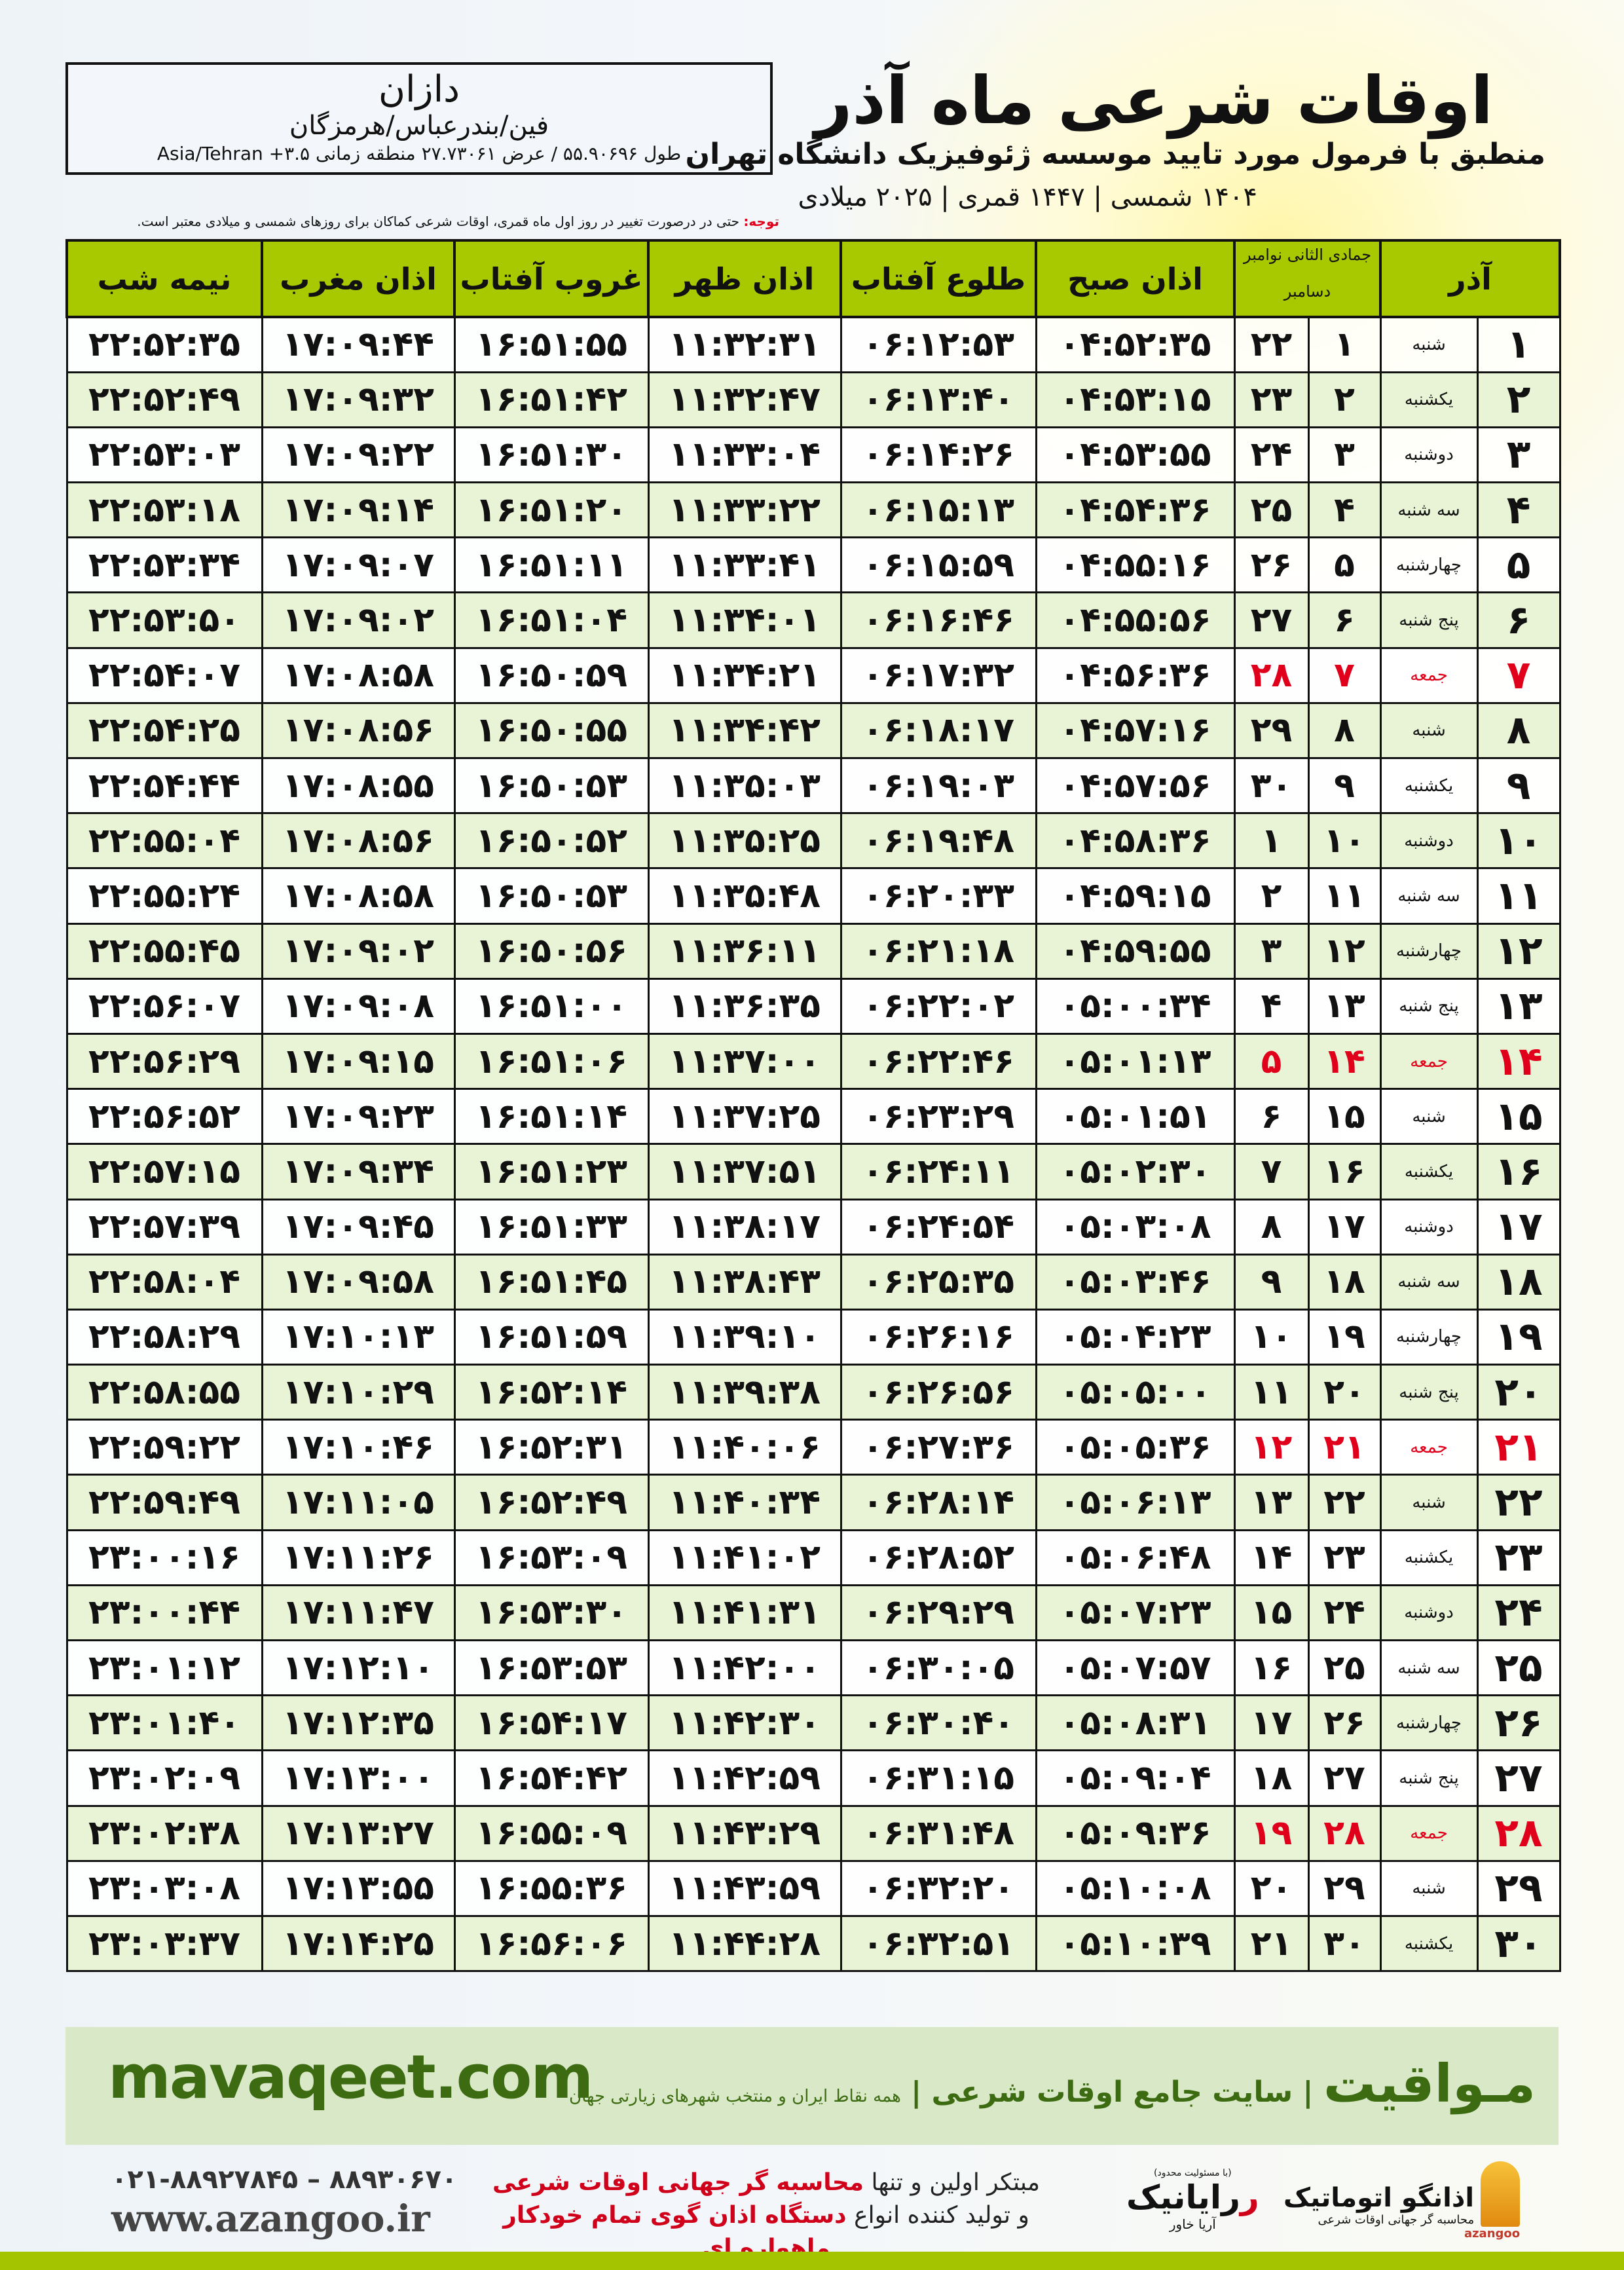 This screenshot has width=1624, height=2270. I want to click on fajr-time: ۰۵:۰۸:۳۱, so click(1135, 1723).